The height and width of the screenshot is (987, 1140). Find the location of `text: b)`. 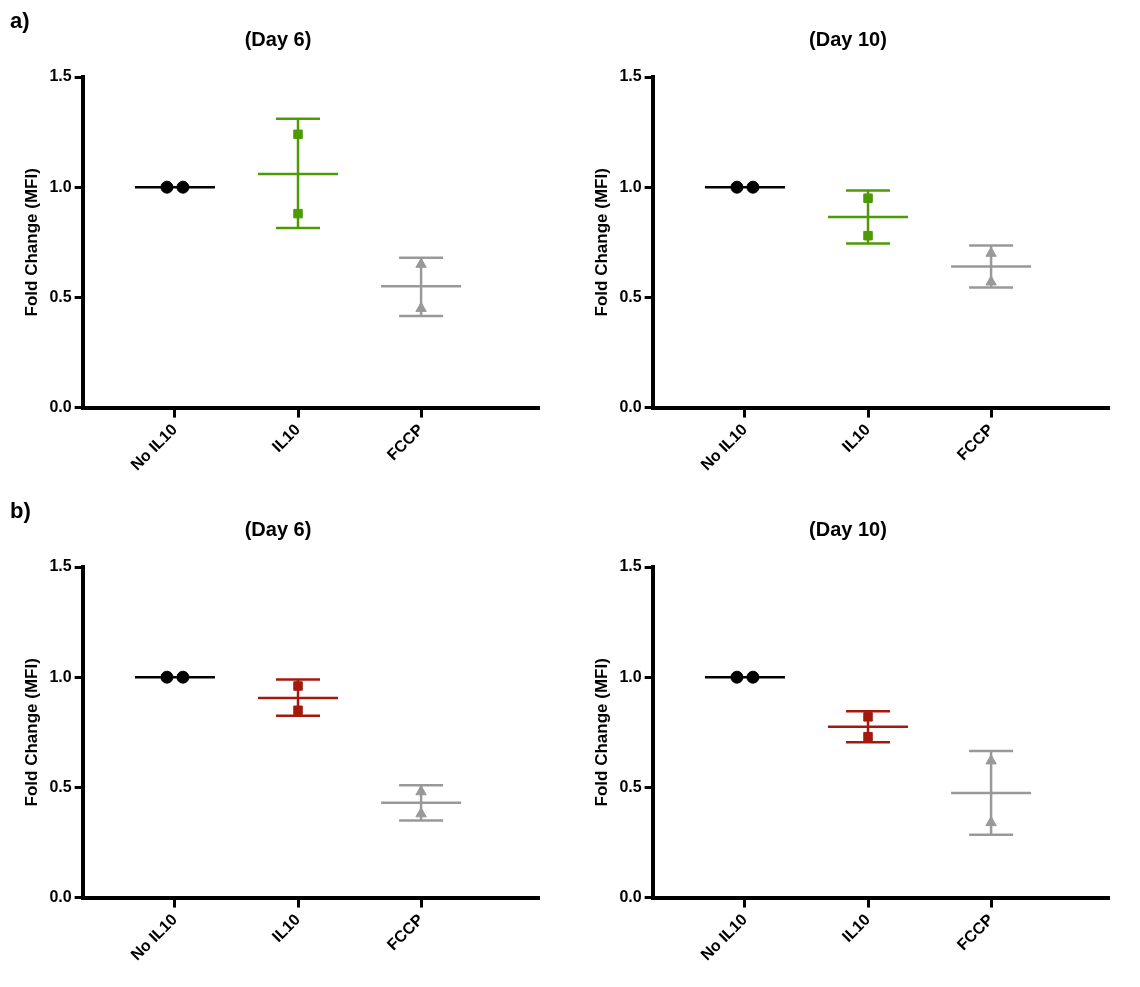

text: b) is located at coordinates (20, 511).